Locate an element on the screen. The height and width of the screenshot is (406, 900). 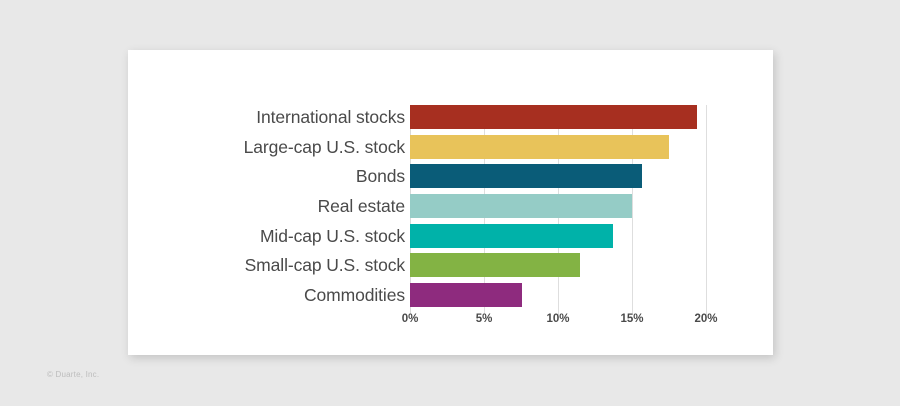
x-tick-label: 10% is located at coordinates (558, 319).